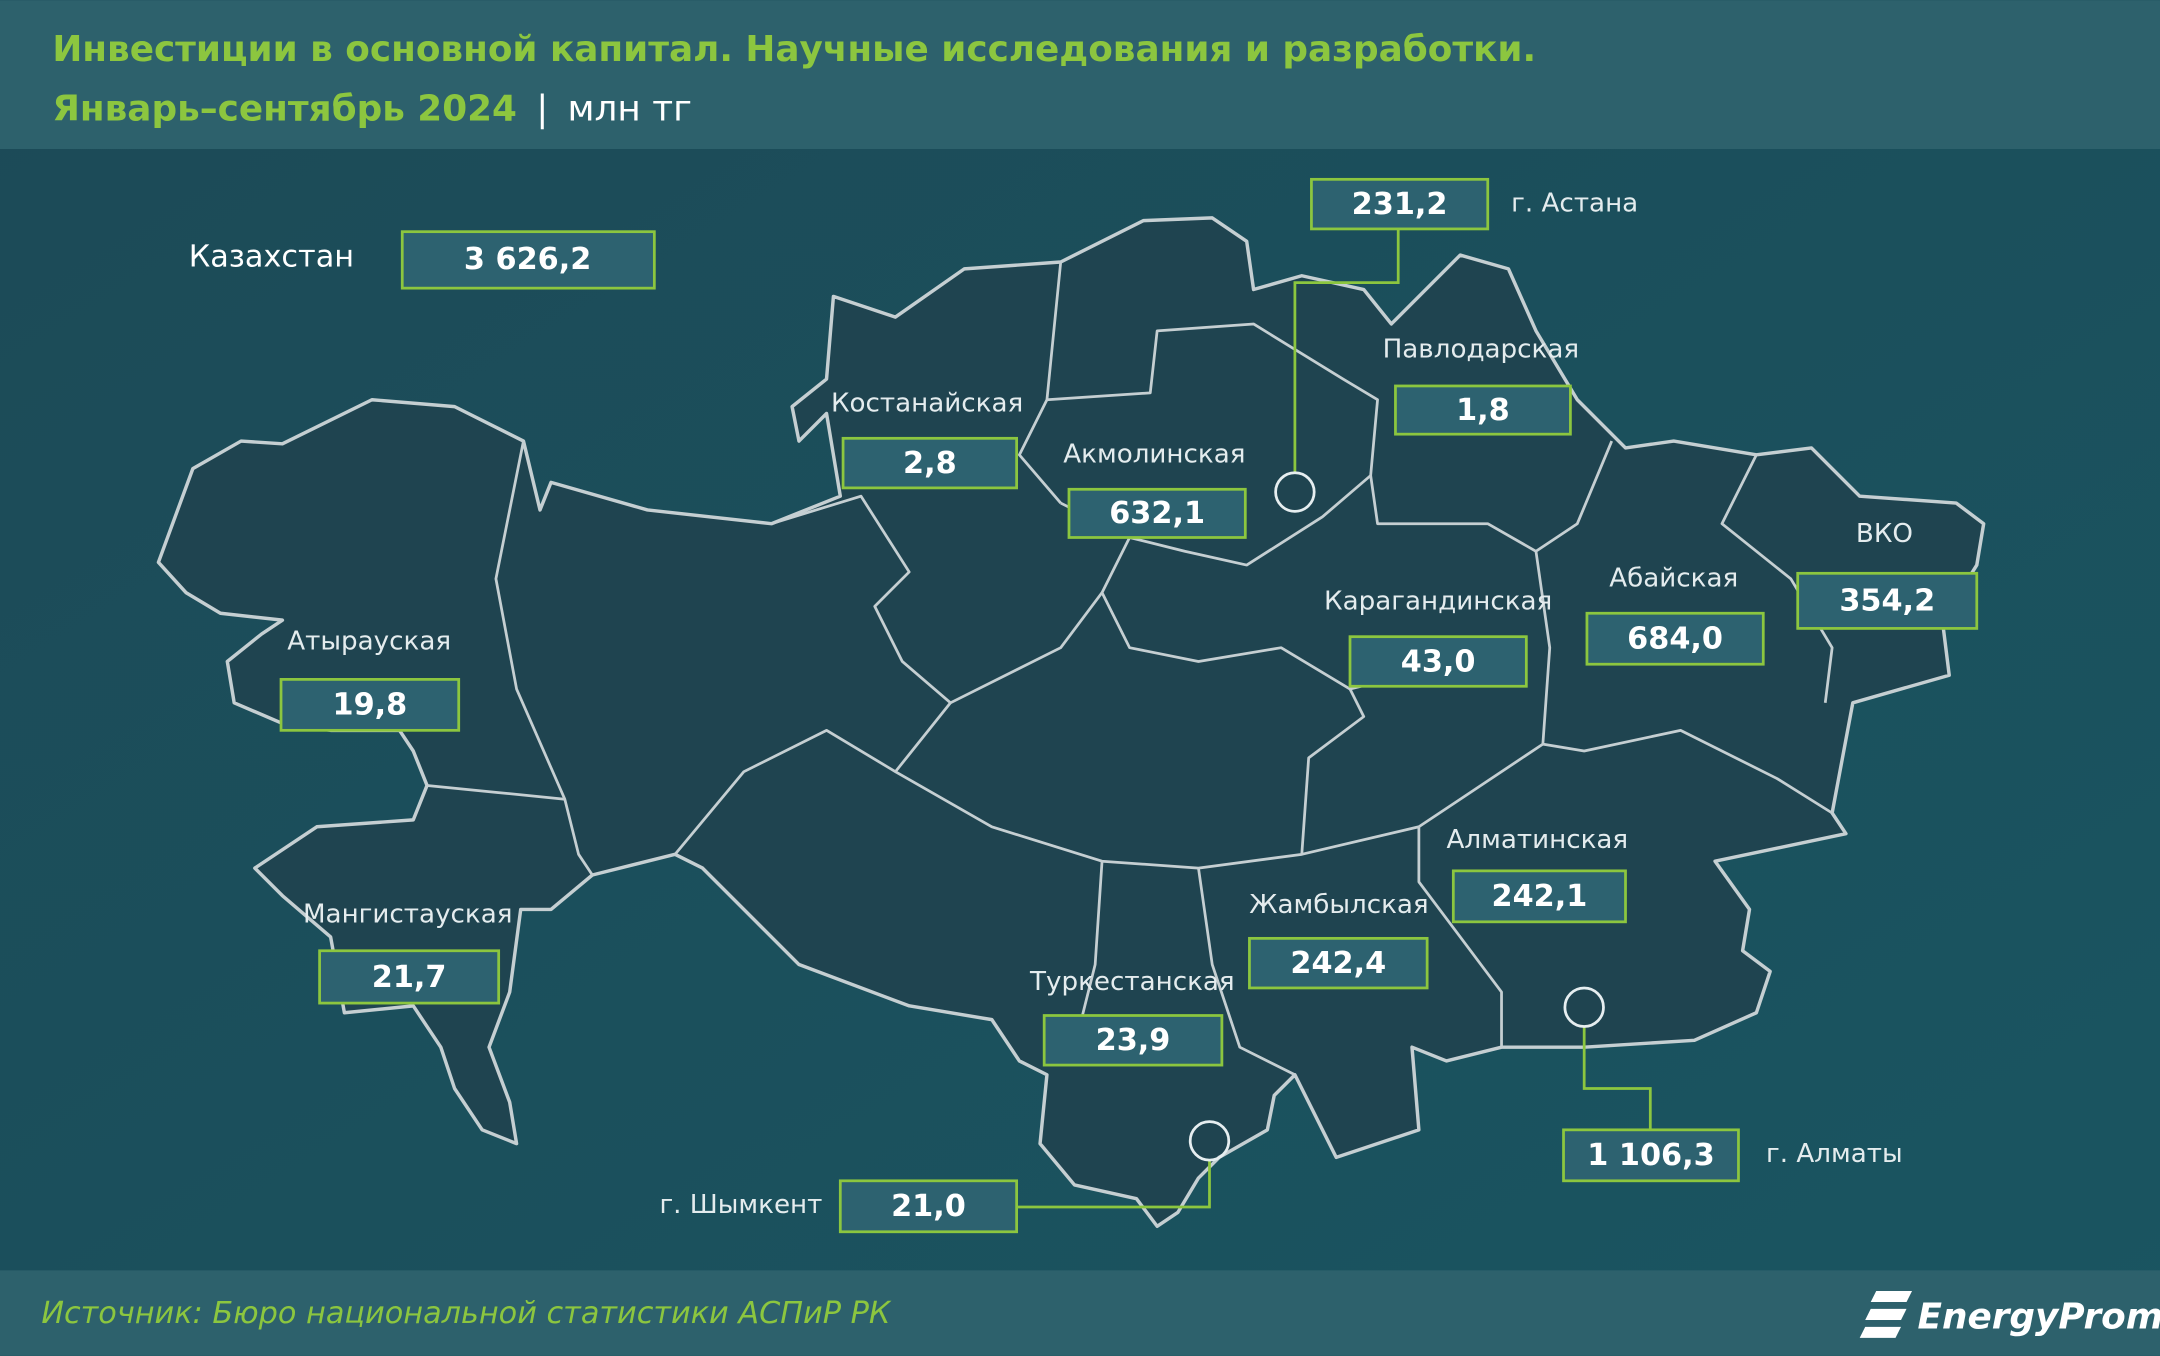  I want to click on subtitle: Январь–сентябрь 2024 | млн тг, so click(372, 108).